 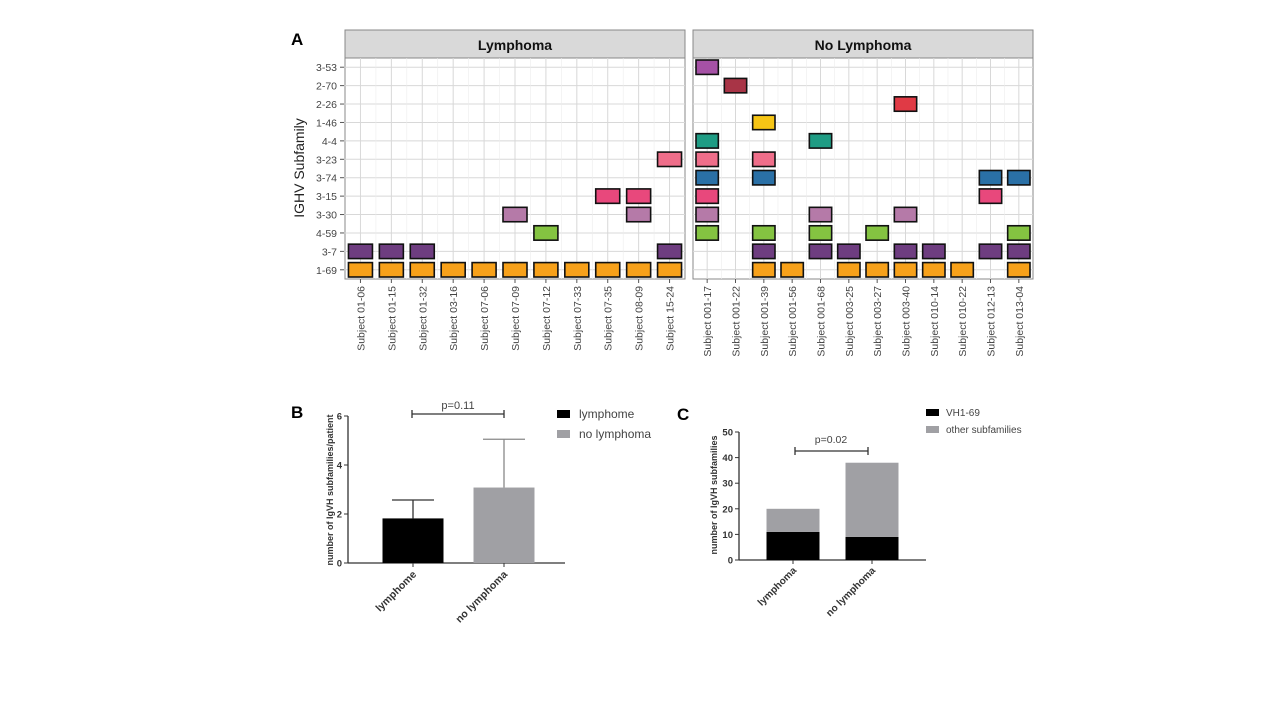 I want to click on legend-swatch-other-subfamilies, so click(x=932, y=429).